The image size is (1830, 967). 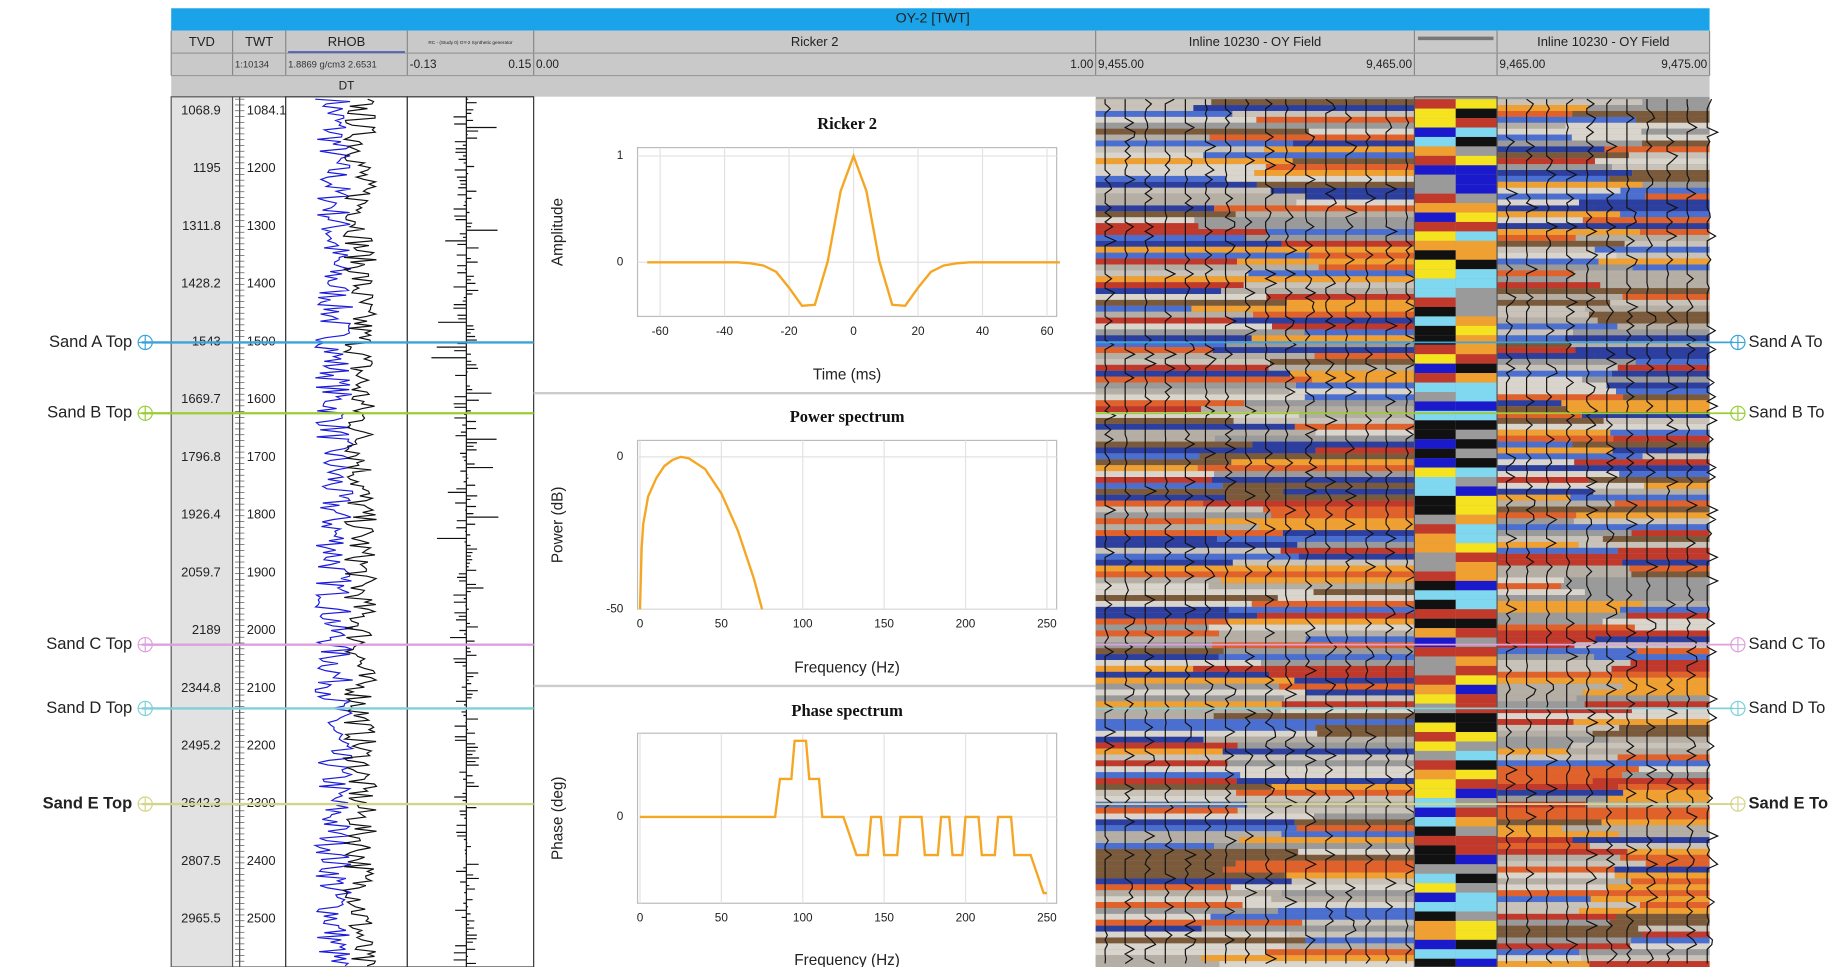 I want to click on y-tick-label: -50, so click(x=614, y=608).